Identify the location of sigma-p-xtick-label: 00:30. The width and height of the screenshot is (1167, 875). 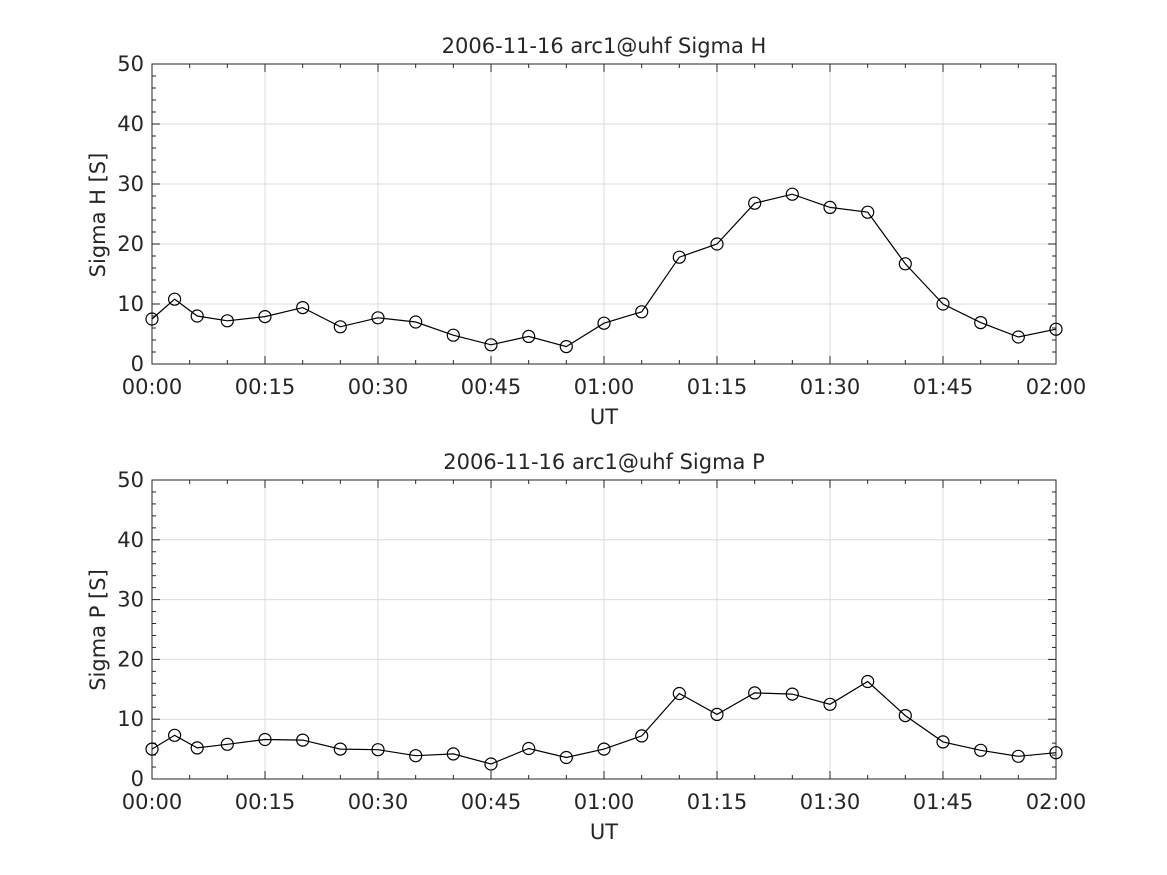
(378, 802).